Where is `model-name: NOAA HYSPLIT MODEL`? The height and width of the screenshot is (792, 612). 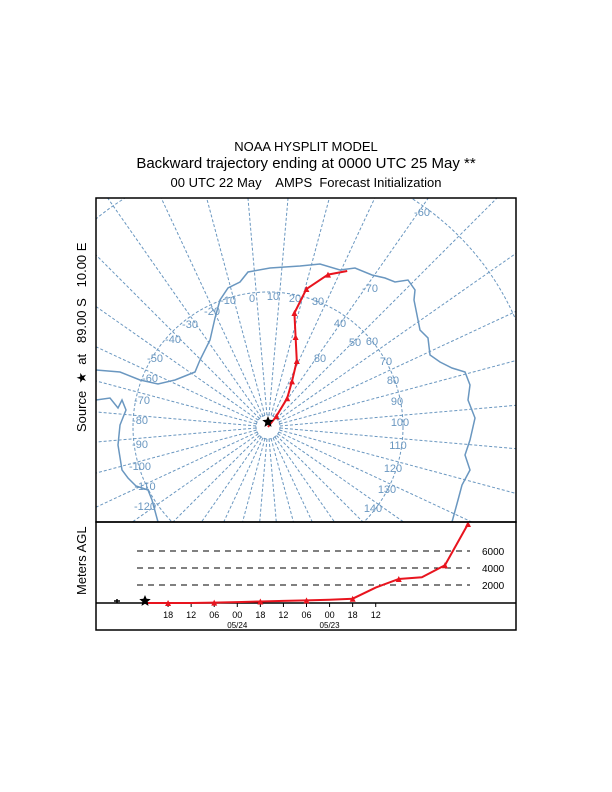
model-name: NOAA HYSPLIT MODEL is located at coordinates (306, 146).